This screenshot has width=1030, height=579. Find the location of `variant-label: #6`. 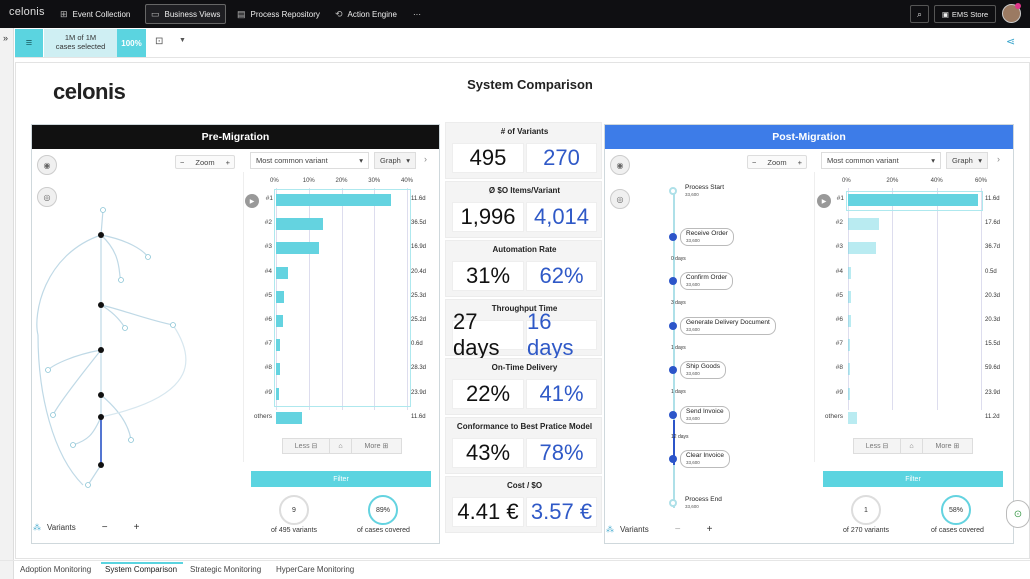

variant-label: #6 is located at coordinates (268, 319).